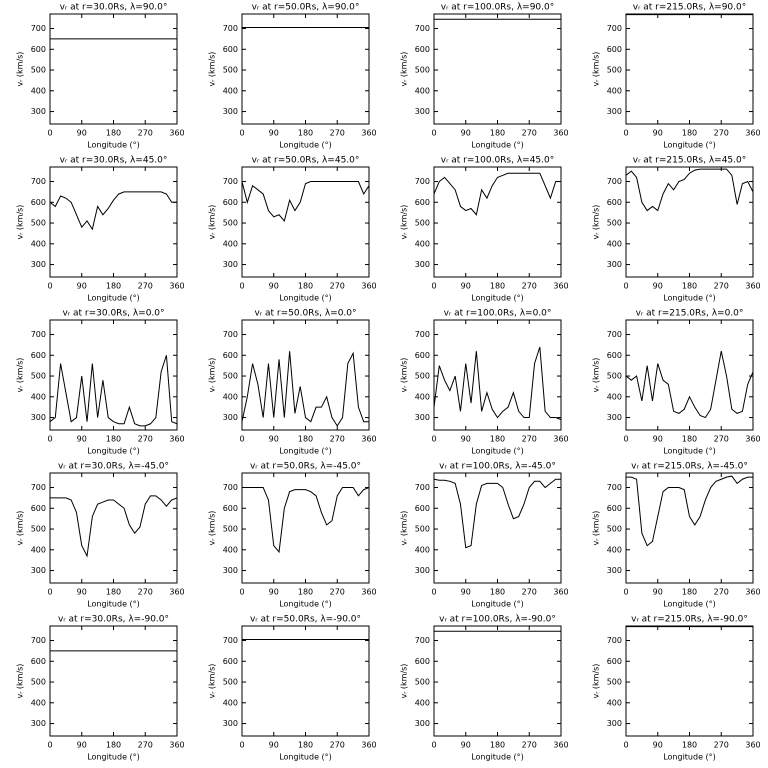 The image size is (768, 768). I want to click on chart-title: vᵣ at r=50.0Rs, λ=-45.0°, so click(305, 467).